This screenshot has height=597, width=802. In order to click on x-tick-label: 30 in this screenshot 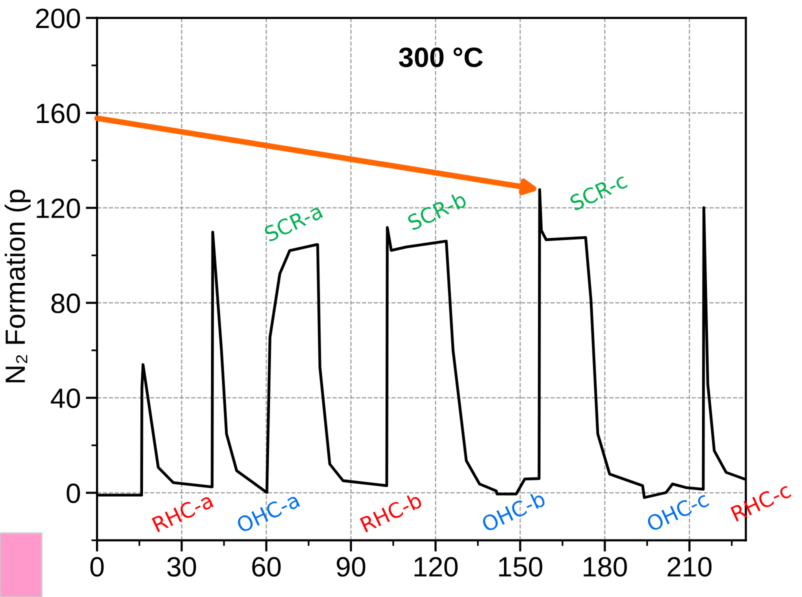, I will do `click(181, 566)`.